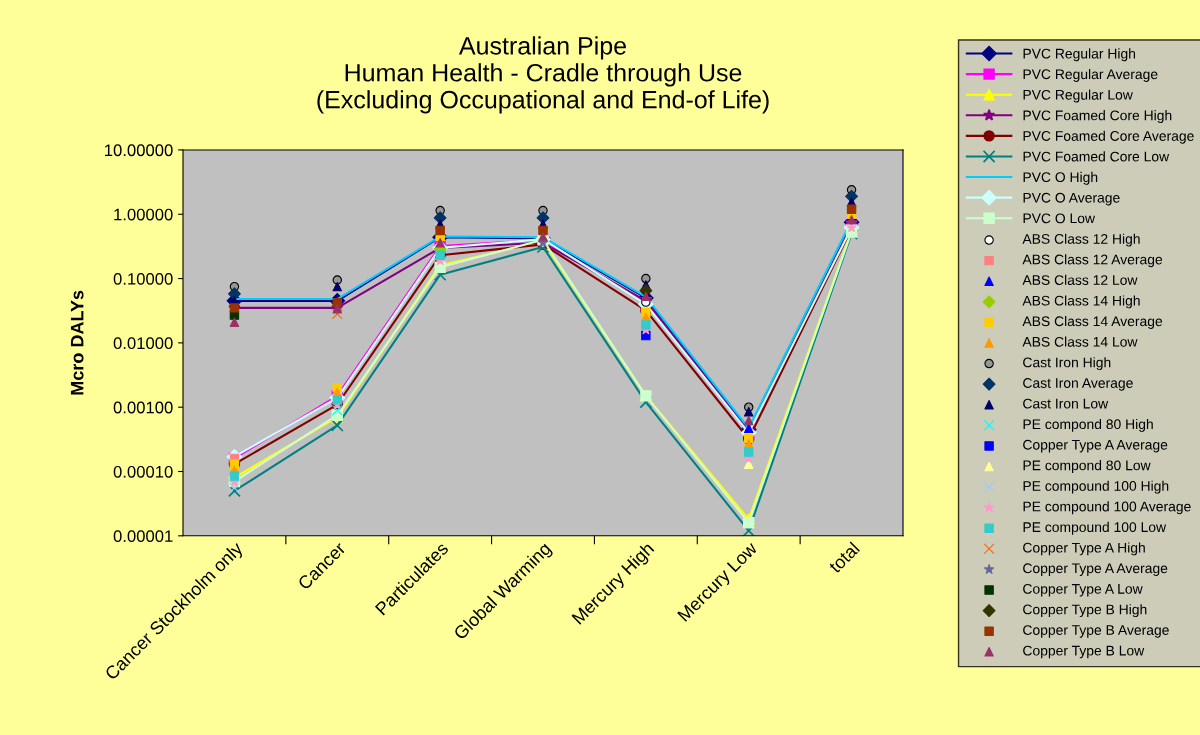  What do you see at coordinates (1071, 199) in the screenshot?
I see `legend-label: PVC O Average` at bounding box center [1071, 199].